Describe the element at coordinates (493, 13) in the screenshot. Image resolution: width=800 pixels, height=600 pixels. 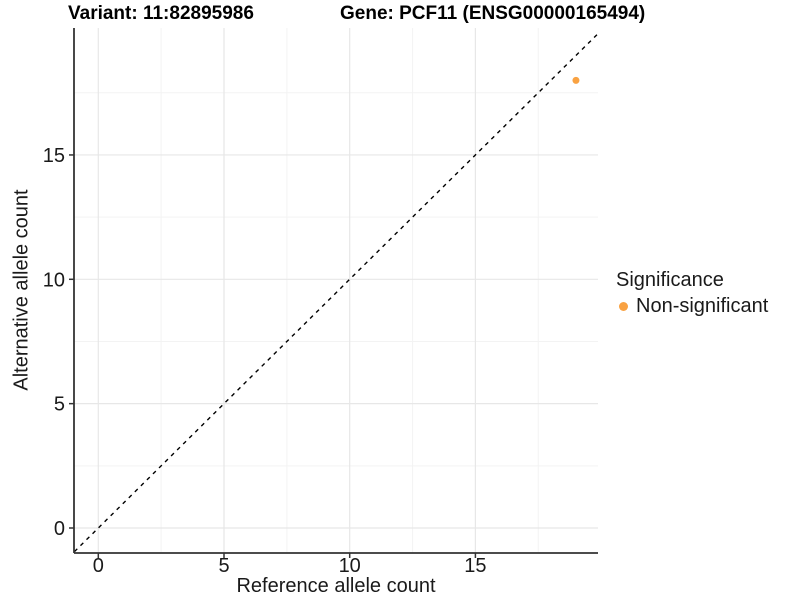
I see `gene-title: Gene: PCF11 (ENSG00000165494)` at that location.